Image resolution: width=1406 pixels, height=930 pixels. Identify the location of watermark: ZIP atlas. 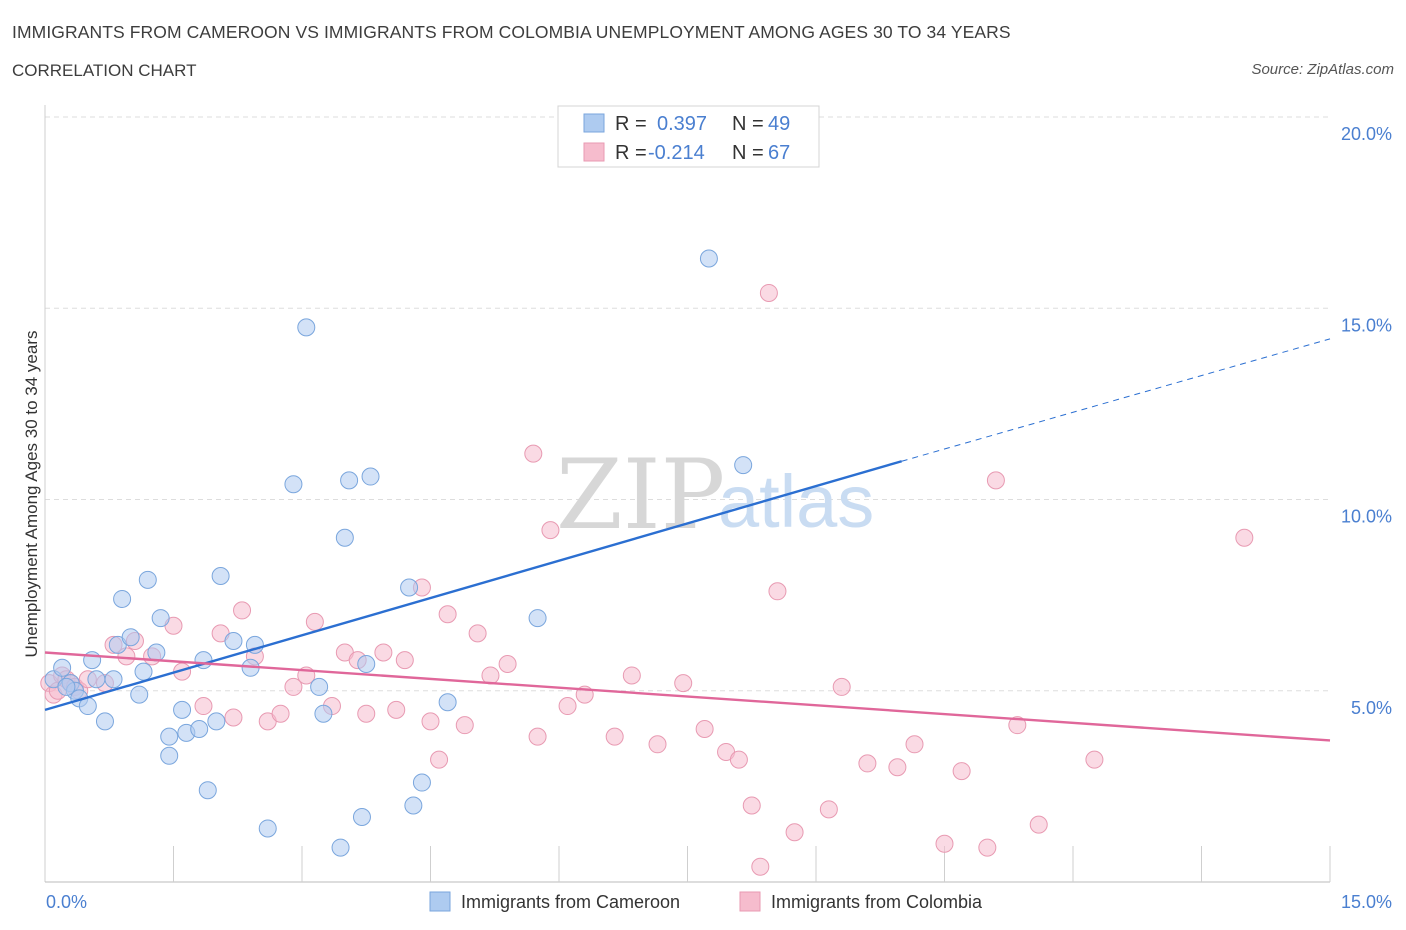
(715, 495).